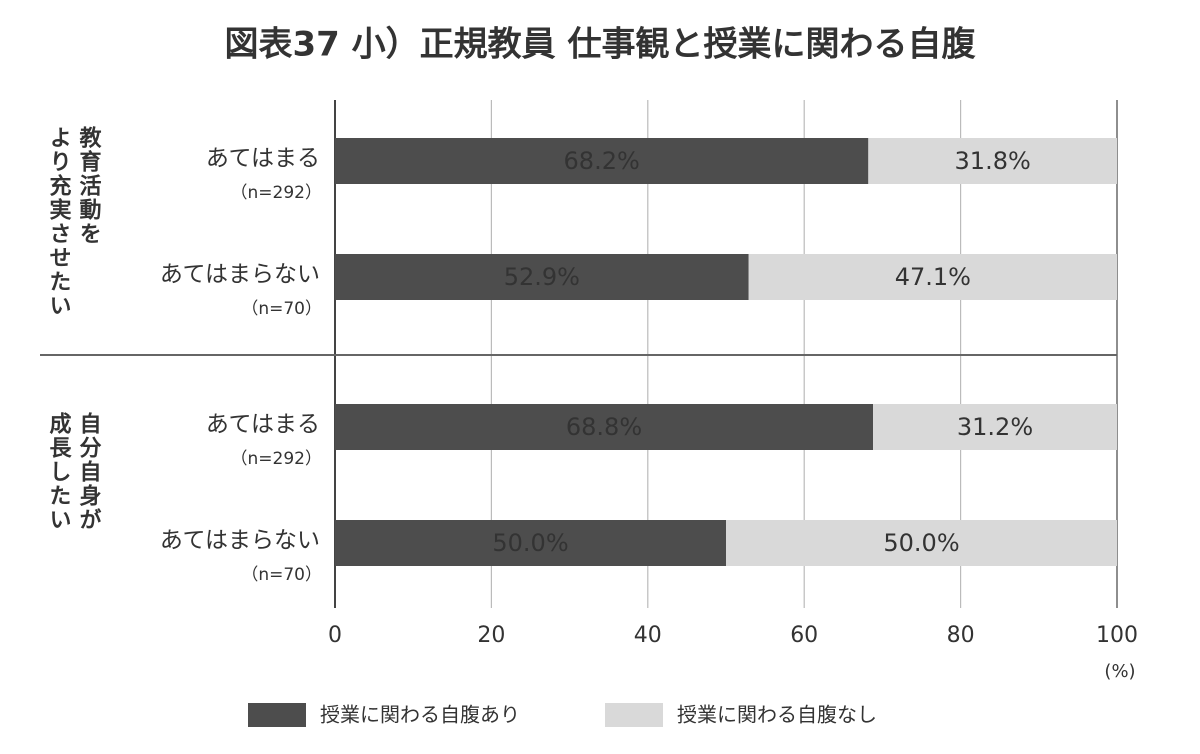 This screenshot has height=754, width=1200. What do you see at coordinates (601, 45) in the screenshot?
I see `chart-title: 図表37 小）正規教員 仕事観と授業に関わる自腹` at bounding box center [601, 45].